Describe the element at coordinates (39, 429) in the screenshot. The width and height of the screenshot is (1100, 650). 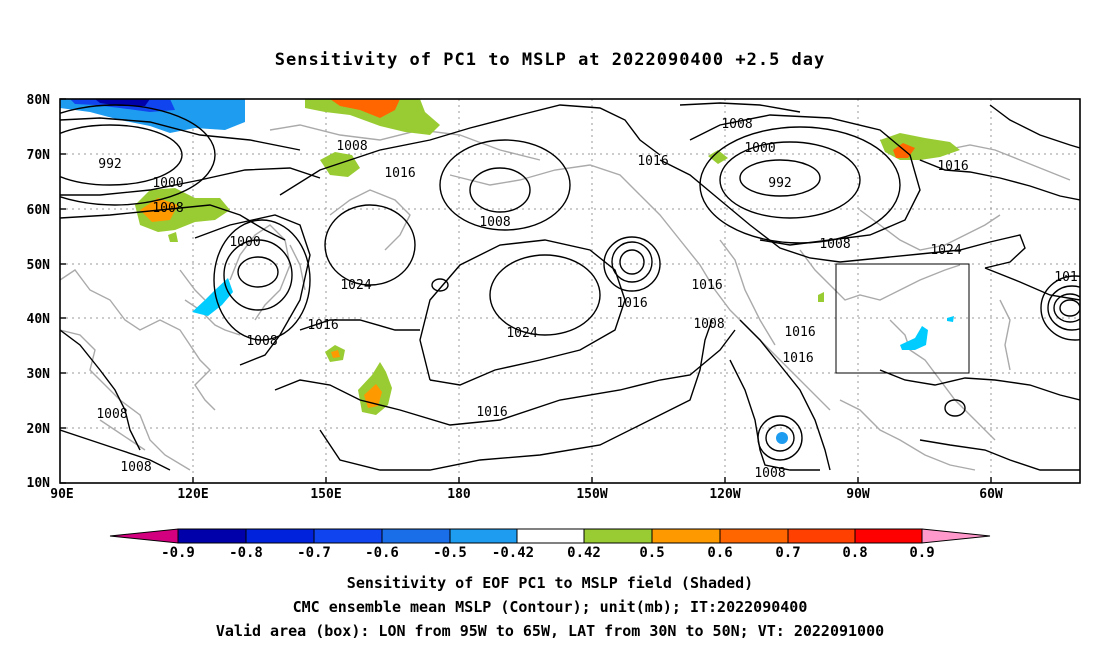
I see `lat-label: 20N` at that location.